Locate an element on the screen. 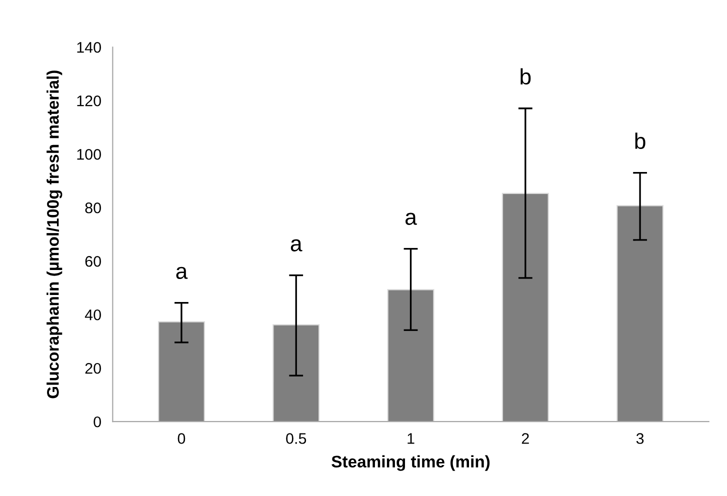  x-tick-label: 2 is located at coordinates (525, 438).